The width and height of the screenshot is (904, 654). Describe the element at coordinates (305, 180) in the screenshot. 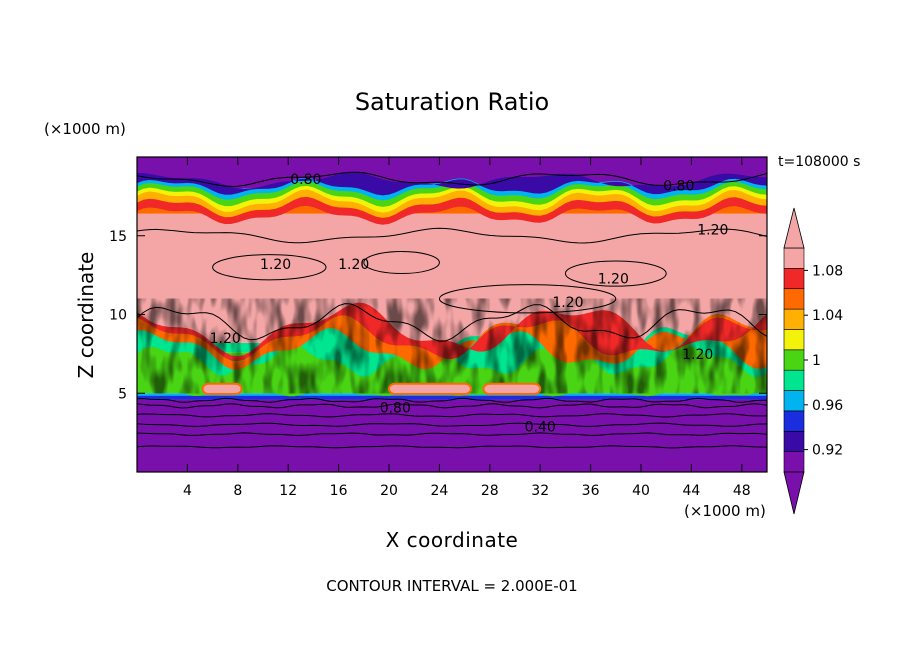

I see `contour-label-0: 0.80` at that location.